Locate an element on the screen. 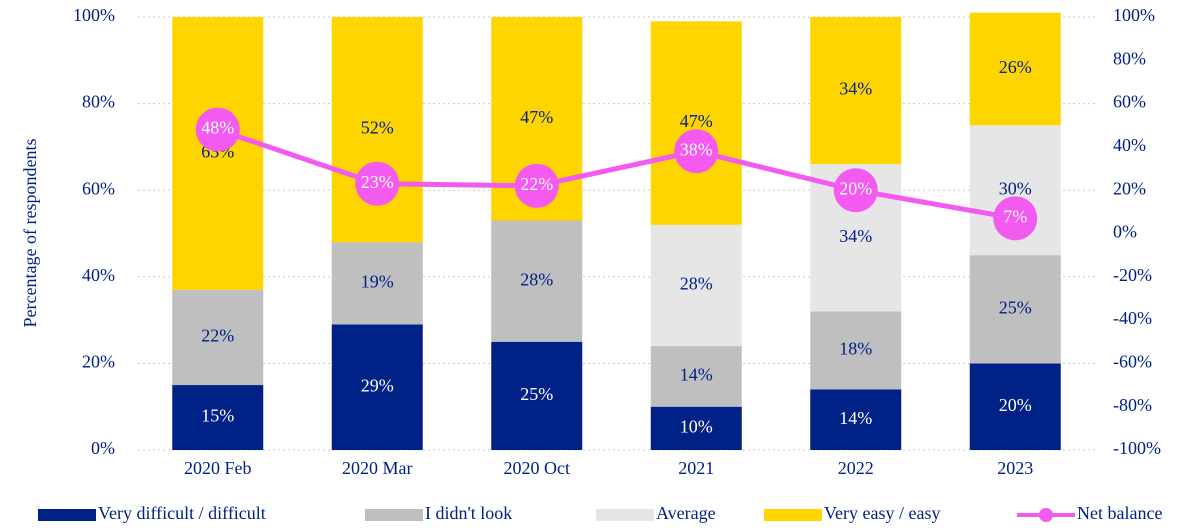 Image resolution: width=1196 pixels, height=530 pixels. data-label: 26% is located at coordinates (1015, 67).